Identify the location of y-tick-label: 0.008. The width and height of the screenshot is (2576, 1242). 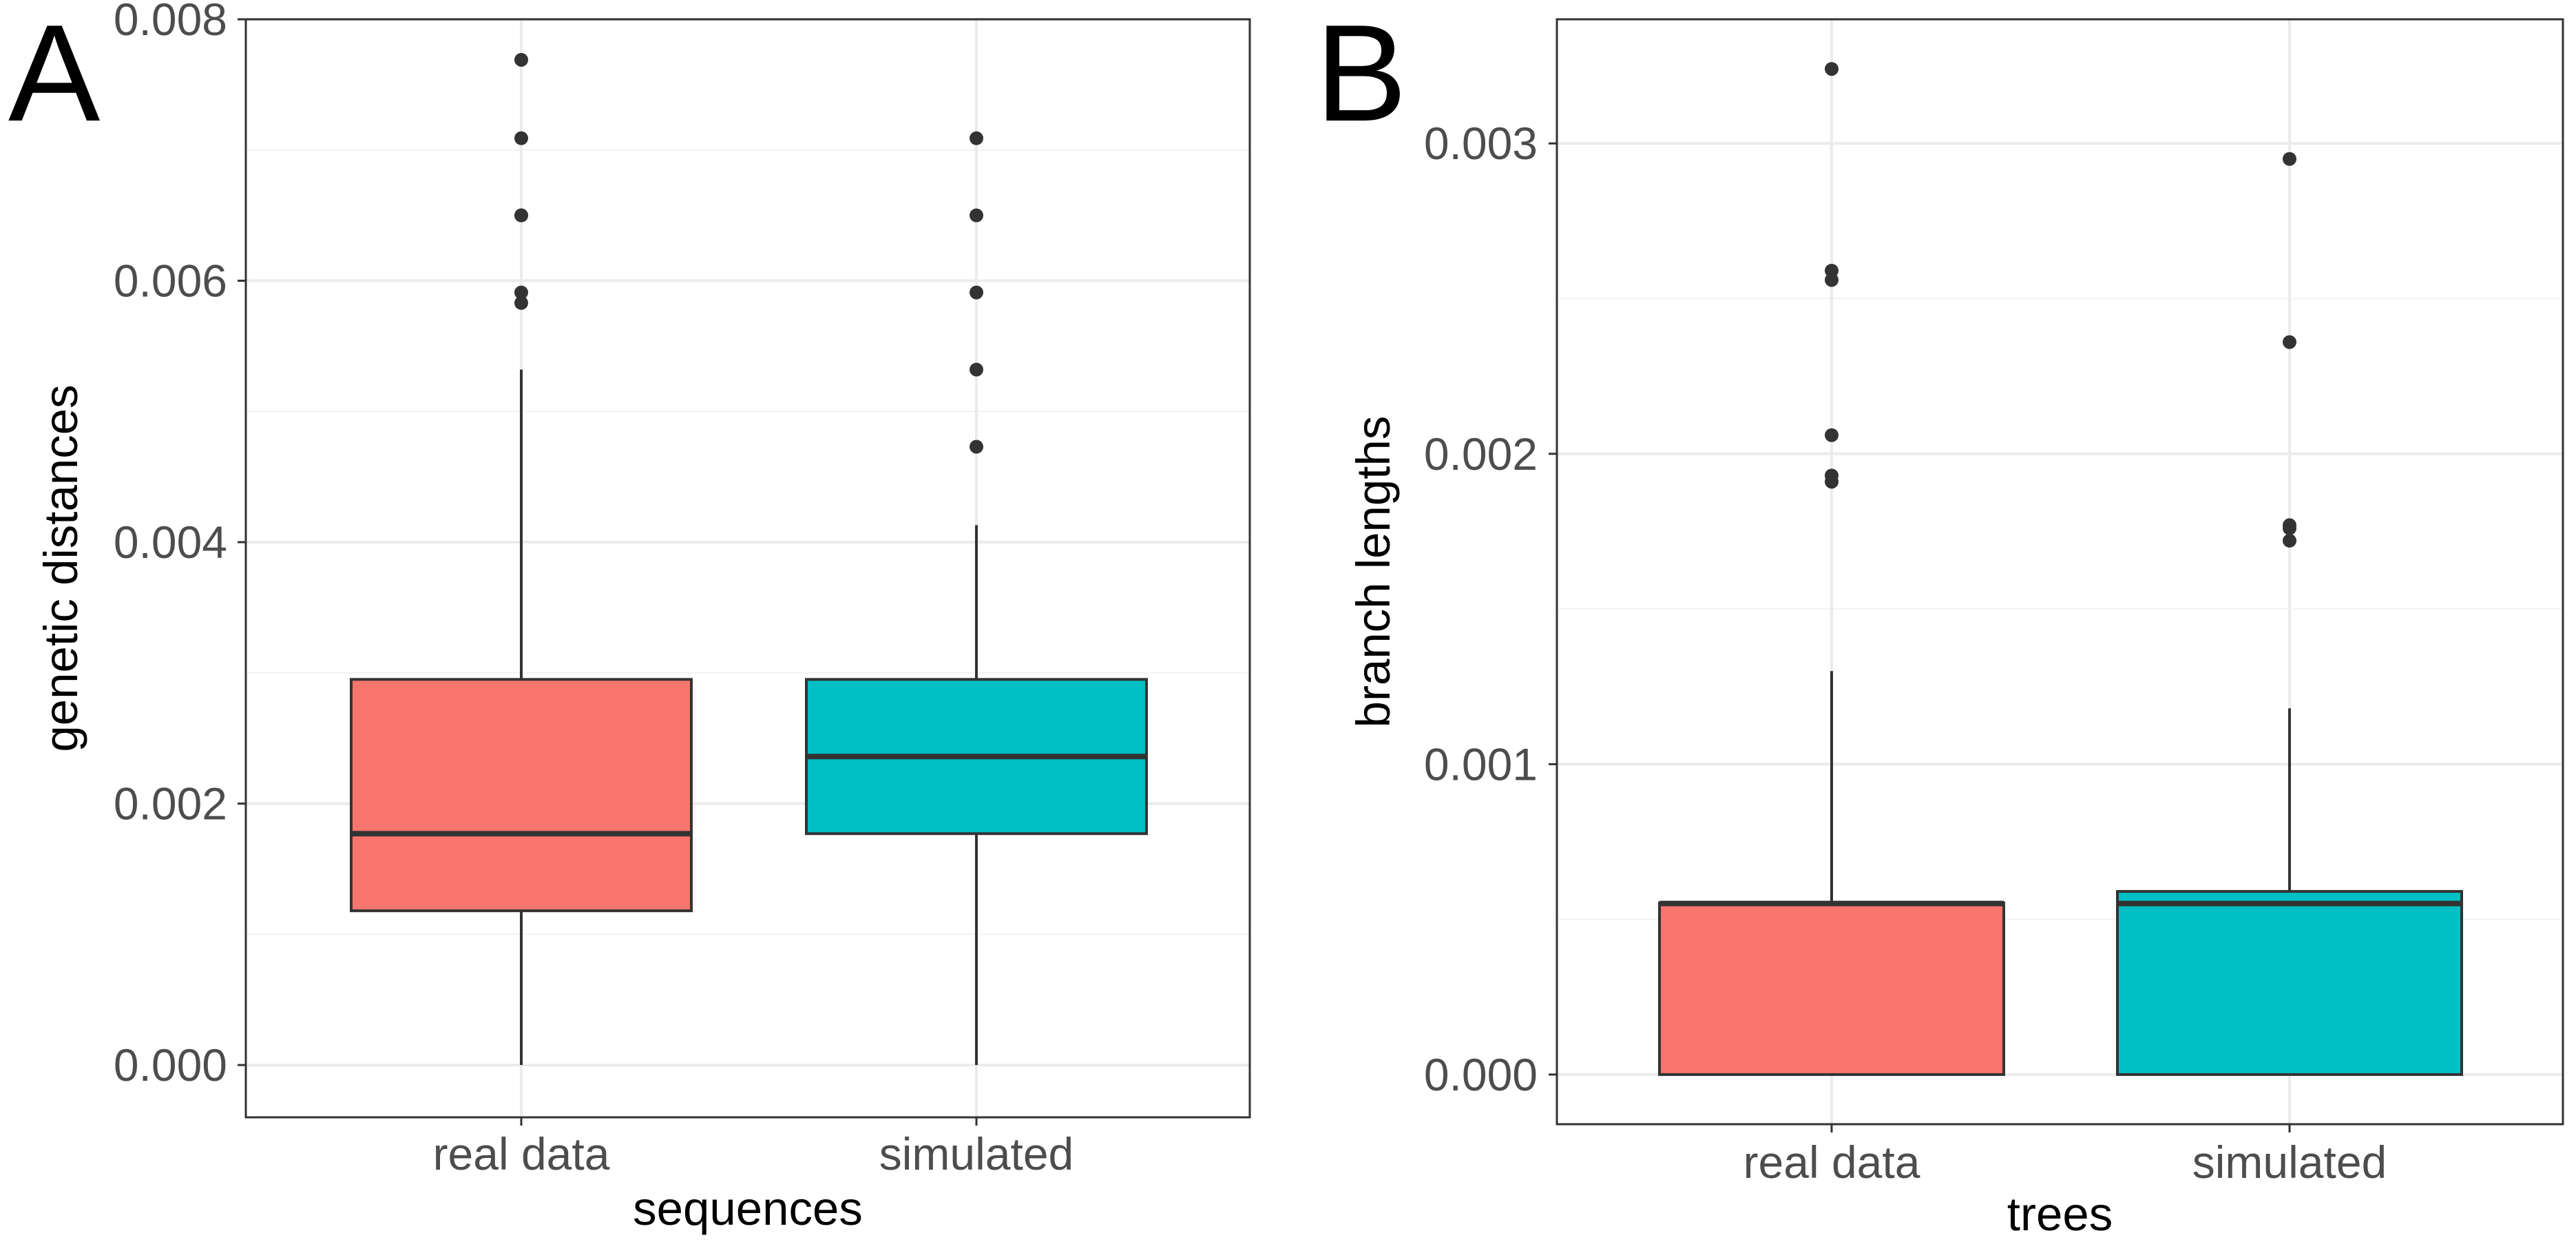
(170, 22).